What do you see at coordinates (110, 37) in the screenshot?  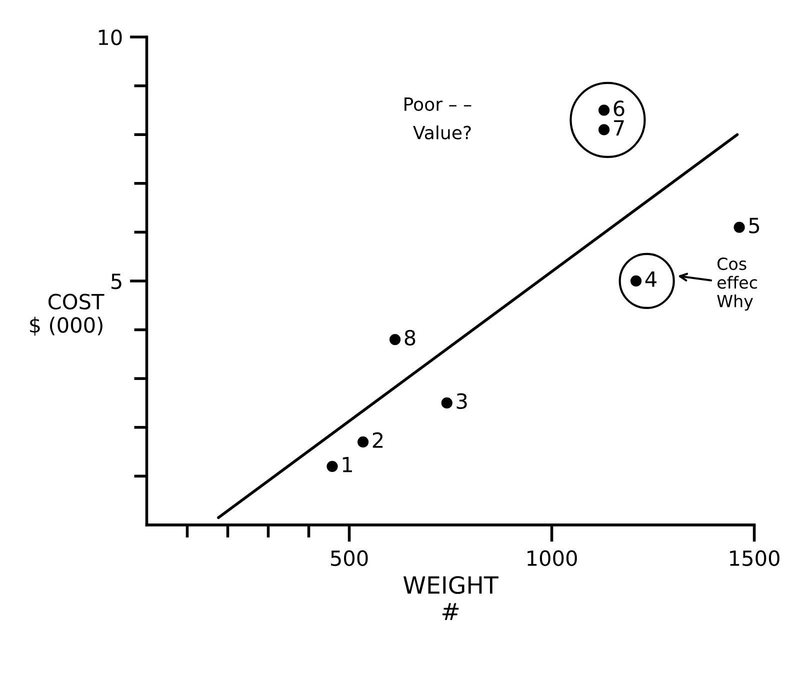 I see `y-tick-label: 10` at bounding box center [110, 37].